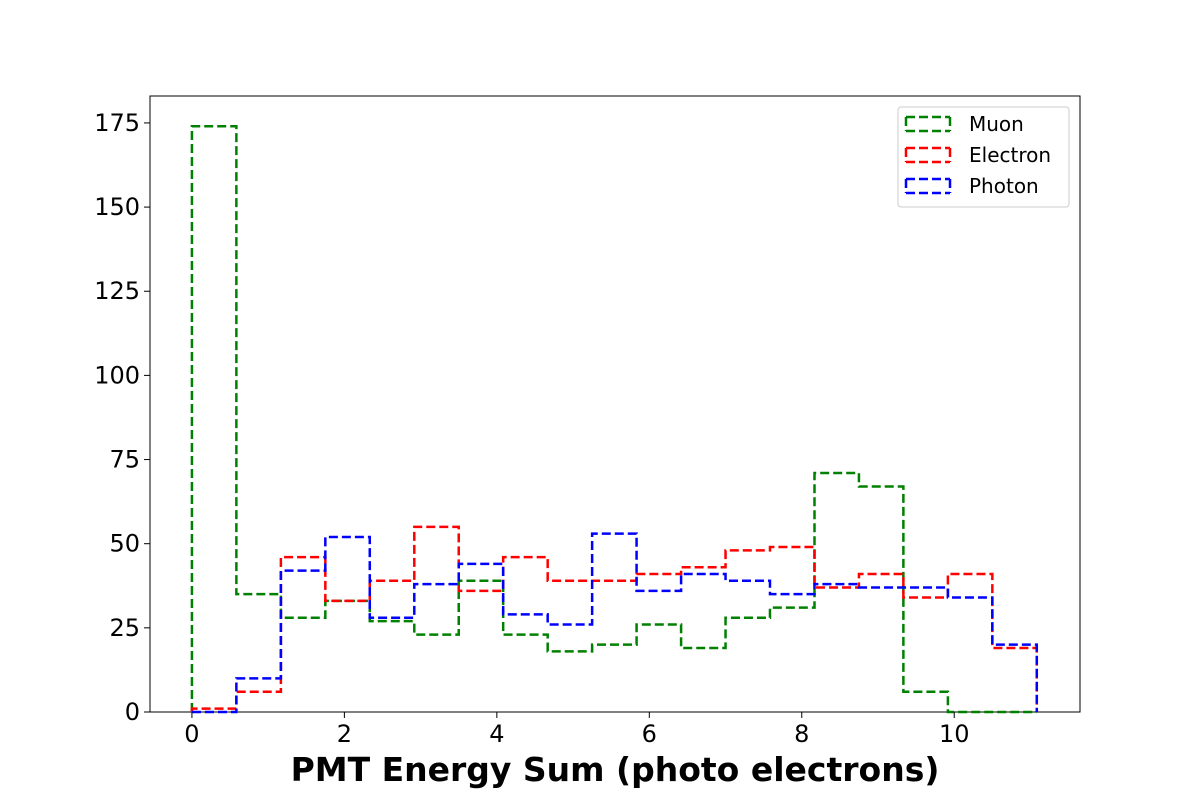 Image resolution: width=1200 pixels, height=800 pixels. I want to click on y-tick-label: 0, so click(132, 712).